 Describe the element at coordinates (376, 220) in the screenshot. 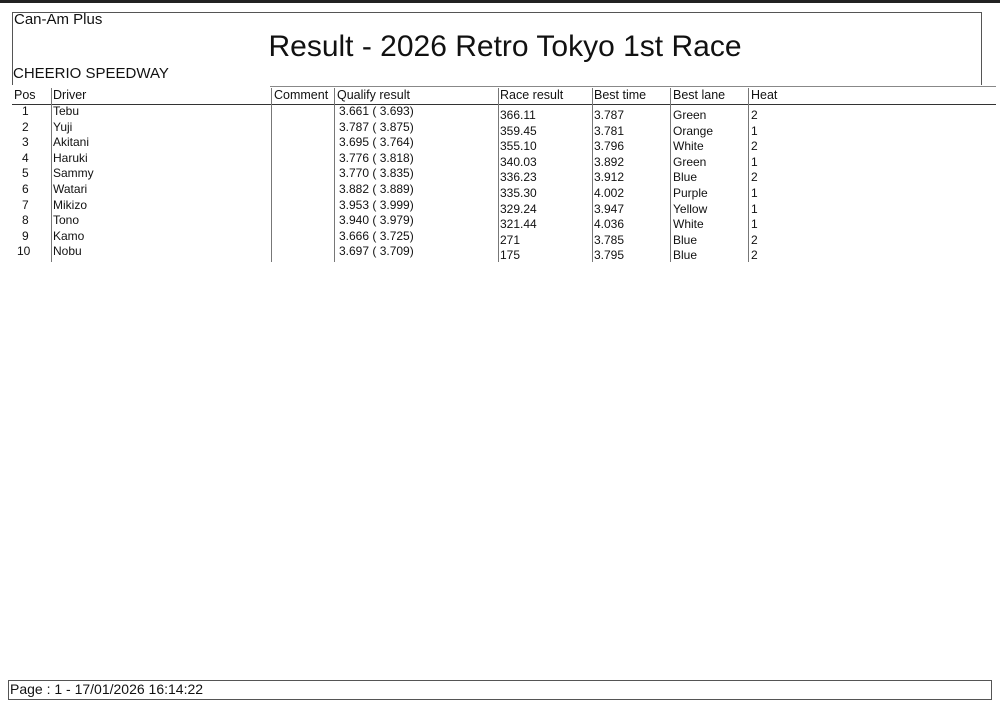

I see `cell-qualify-result: 3.940 ( 3.979)` at that location.